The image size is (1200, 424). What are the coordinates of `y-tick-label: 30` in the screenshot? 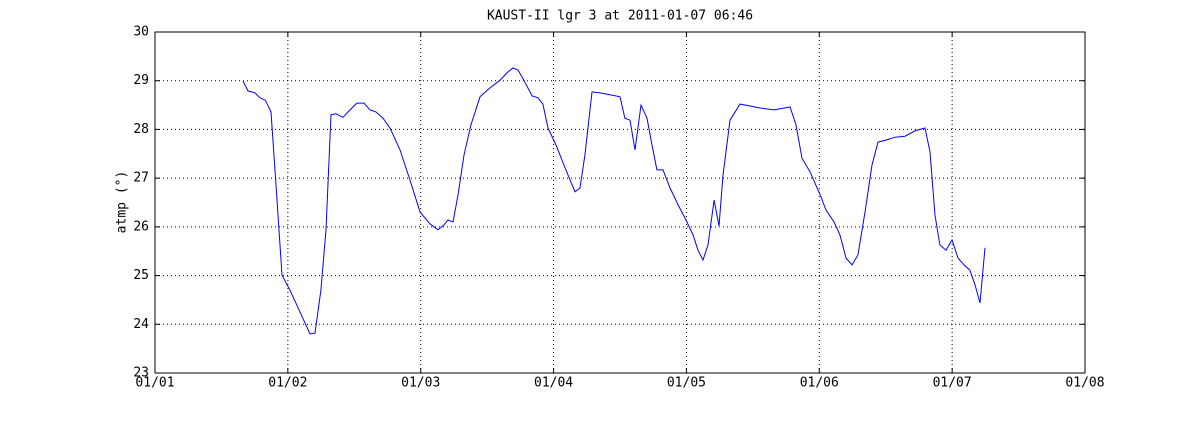 It's located at (141, 32).